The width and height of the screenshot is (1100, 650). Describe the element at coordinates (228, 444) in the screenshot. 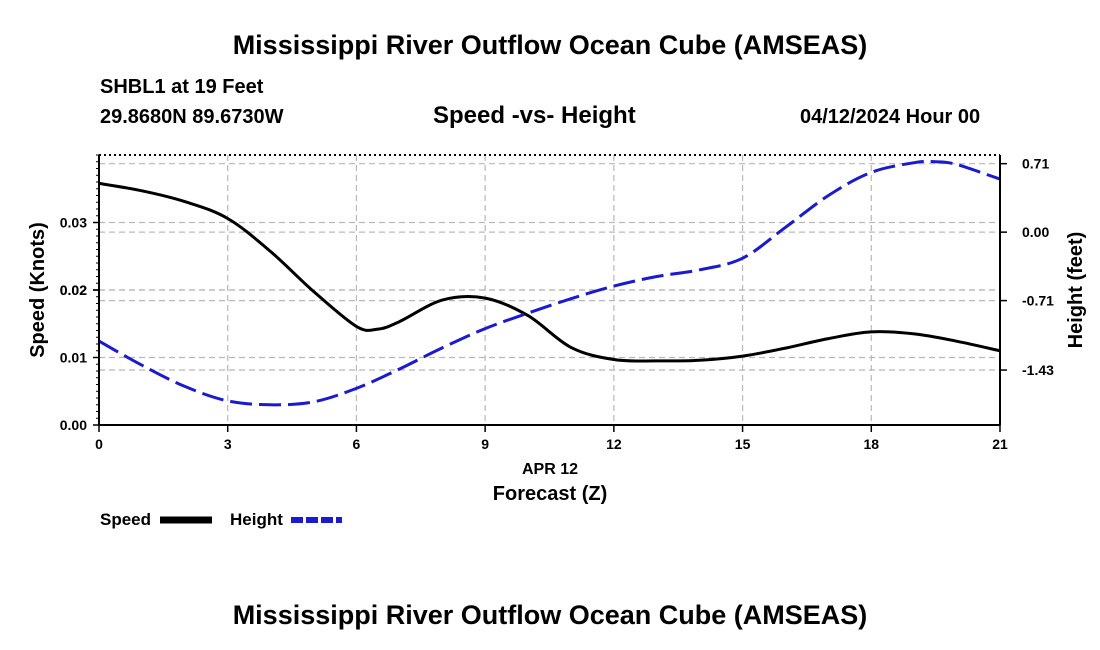

I see `x-tick-label: 3` at that location.